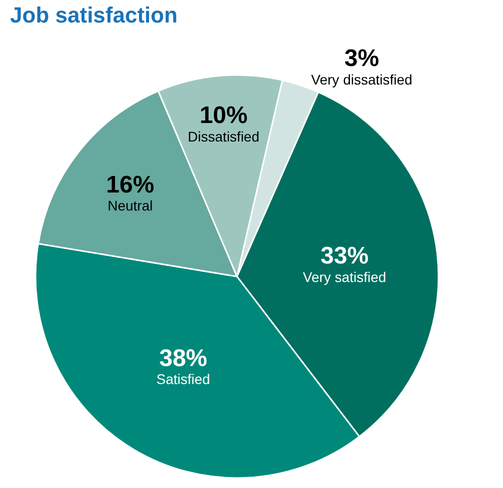 The image size is (503, 488). I want to click on slice-label: Dissatisfied, so click(224, 136).